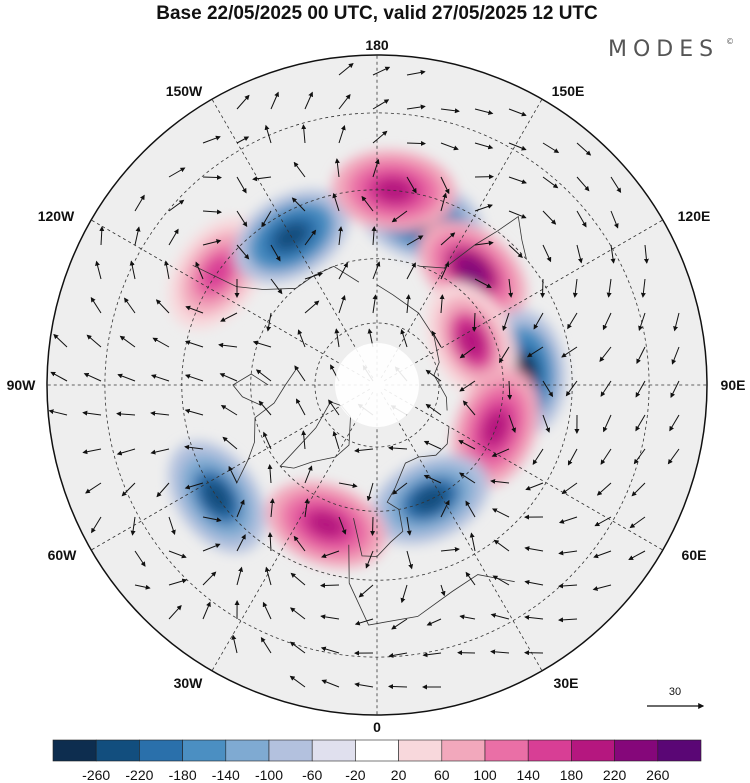  I want to click on lon-label-0: 0, so click(377, 727).